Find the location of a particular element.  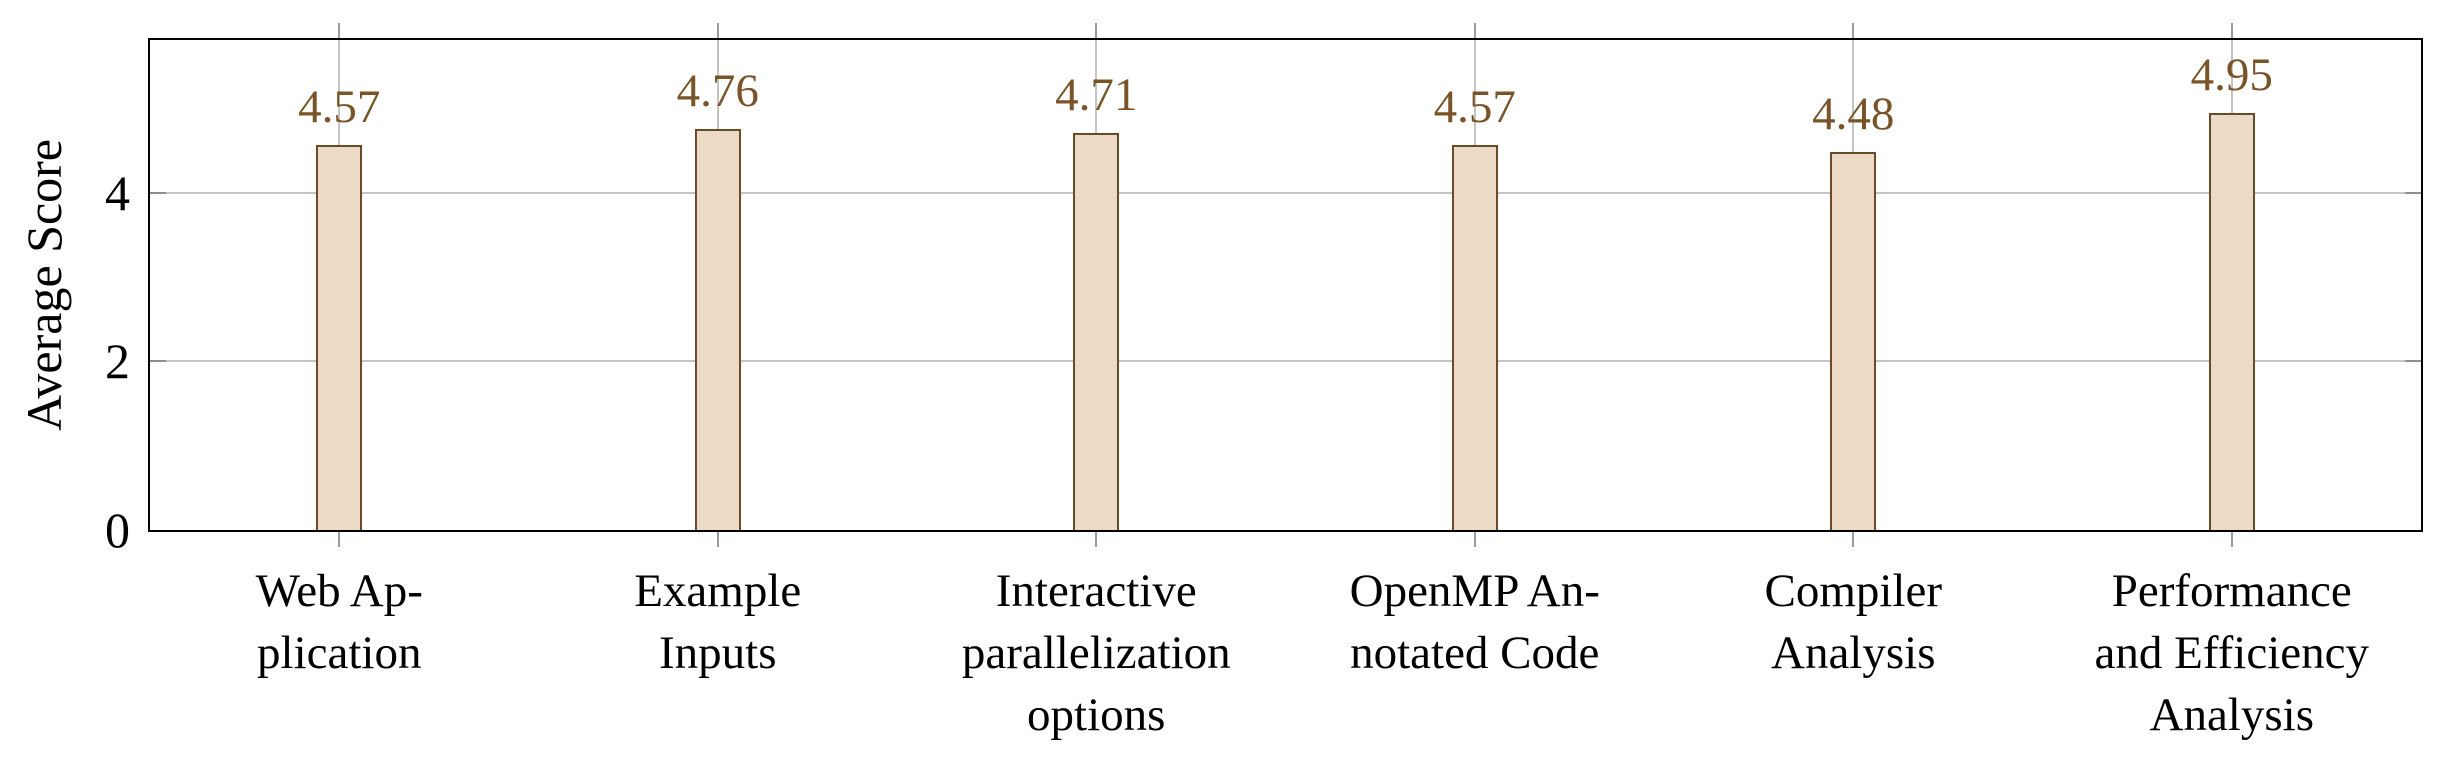

x-category-label: Example Inputs is located at coordinates (718, 622).